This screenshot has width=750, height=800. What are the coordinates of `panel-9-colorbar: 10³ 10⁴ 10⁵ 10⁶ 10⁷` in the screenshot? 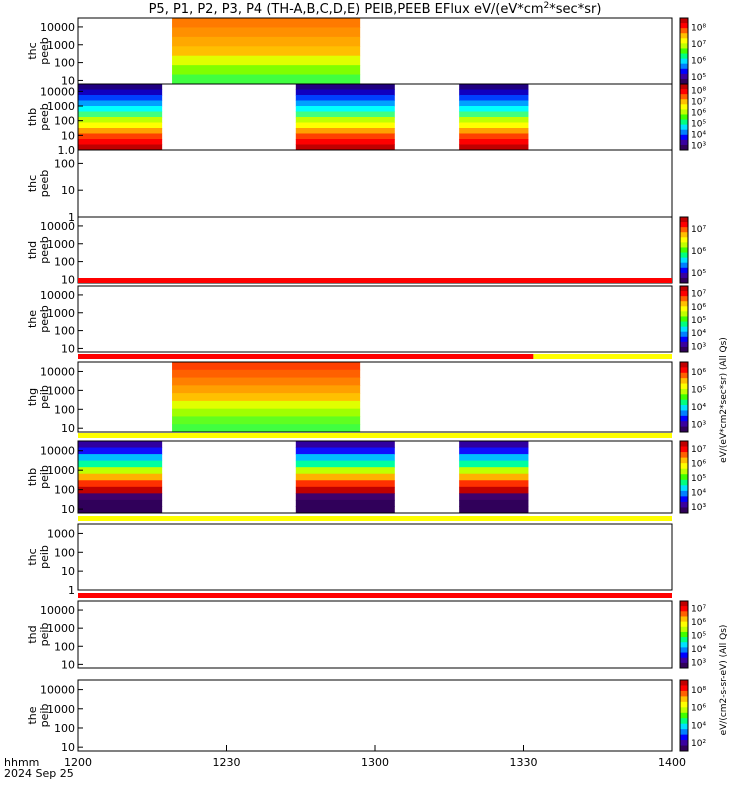 It's located at (692, 634).